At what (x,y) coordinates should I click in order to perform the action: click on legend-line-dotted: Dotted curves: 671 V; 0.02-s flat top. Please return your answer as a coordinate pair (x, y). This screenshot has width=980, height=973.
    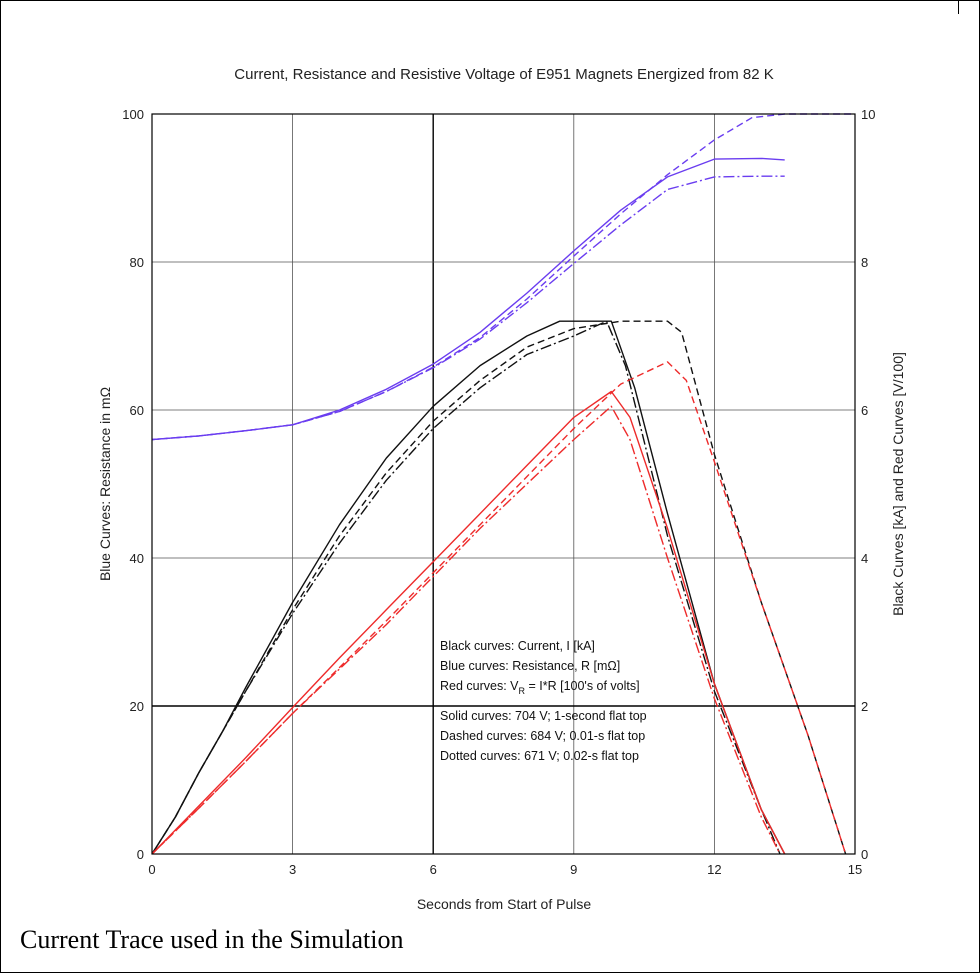
    Looking at the image, I should click on (539, 756).